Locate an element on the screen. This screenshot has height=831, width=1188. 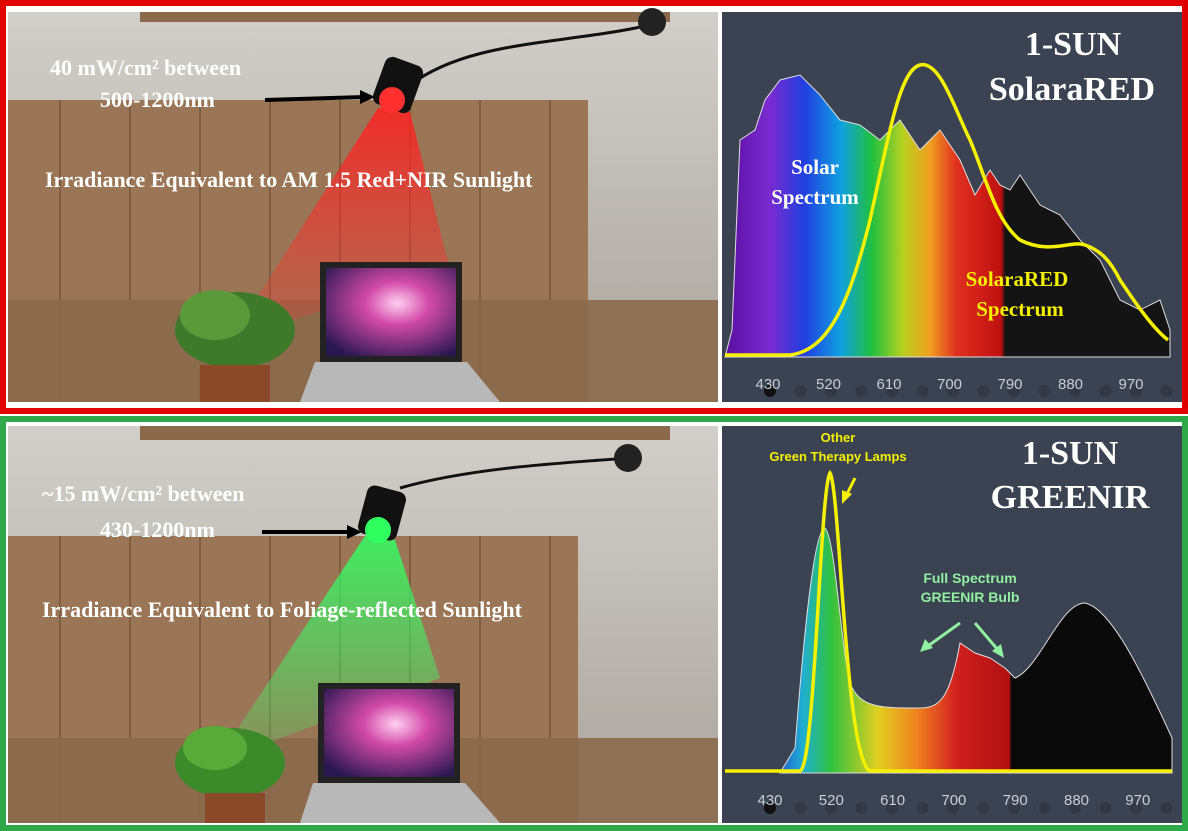
spectrum-label: Green Therapy Lamps is located at coordinates (837, 456).